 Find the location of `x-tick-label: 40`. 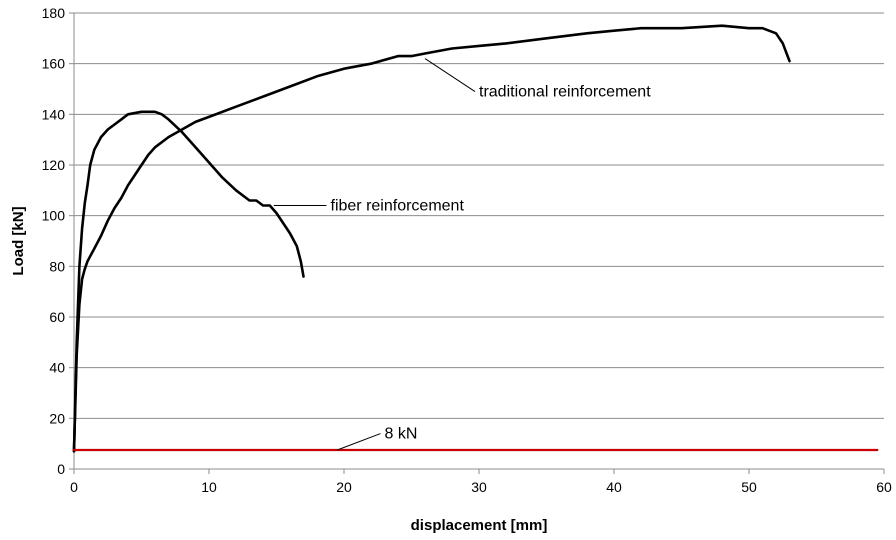

x-tick-label: 40 is located at coordinates (614, 487).